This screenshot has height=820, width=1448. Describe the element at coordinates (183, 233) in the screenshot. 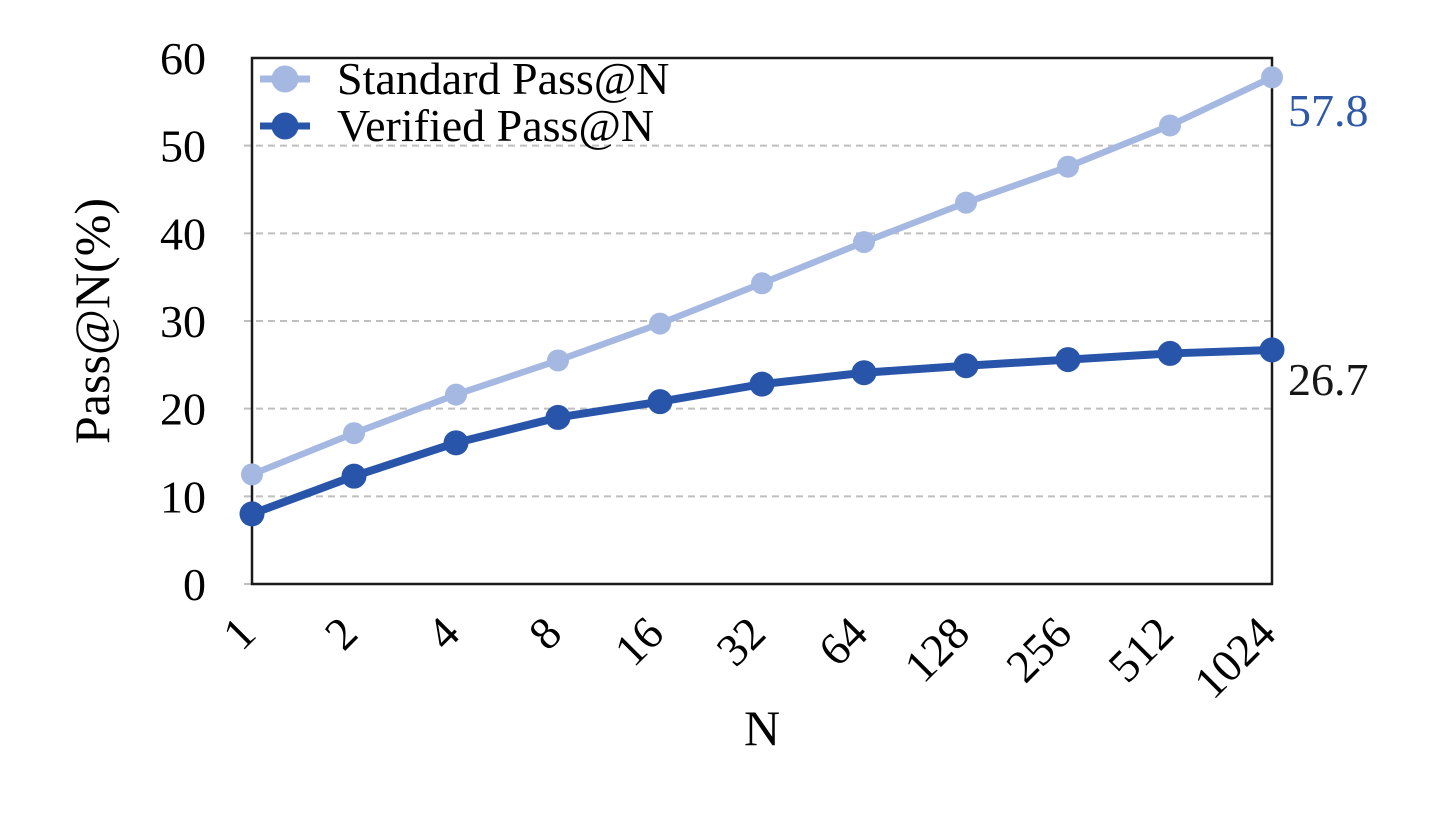

I see `y-tick-label: 40` at that location.